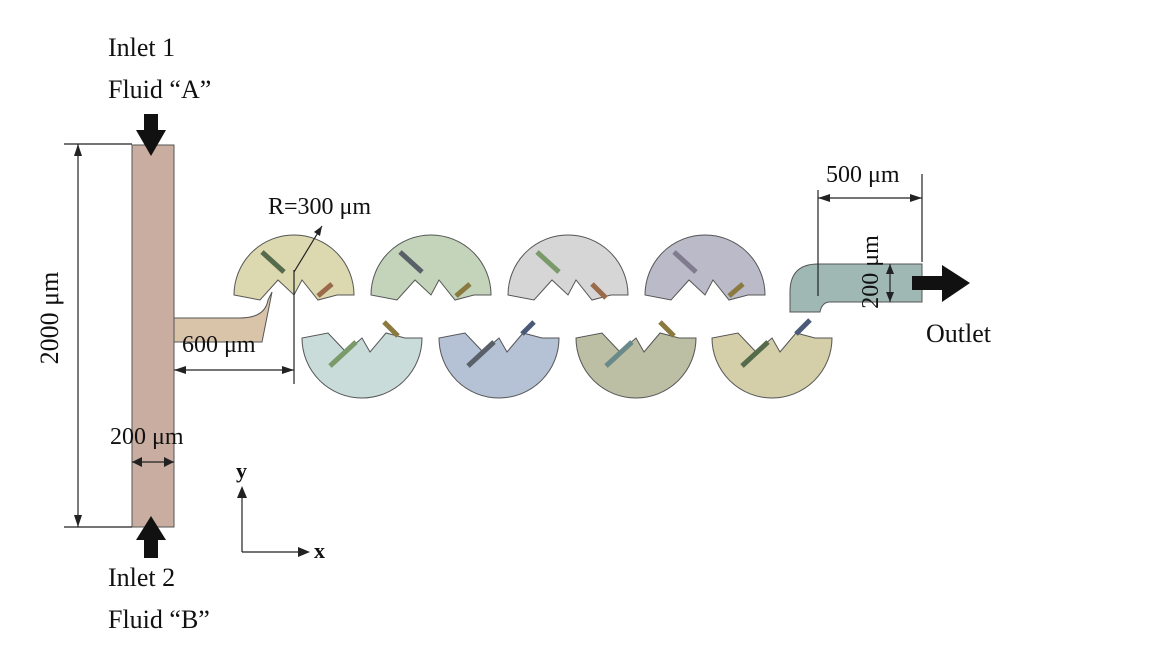 This screenshot has width=1170, height=658. Describe the element at coordinates (49, 318) in the screenshot. I see `dimension-2000-label: 2000 μm` at that location.